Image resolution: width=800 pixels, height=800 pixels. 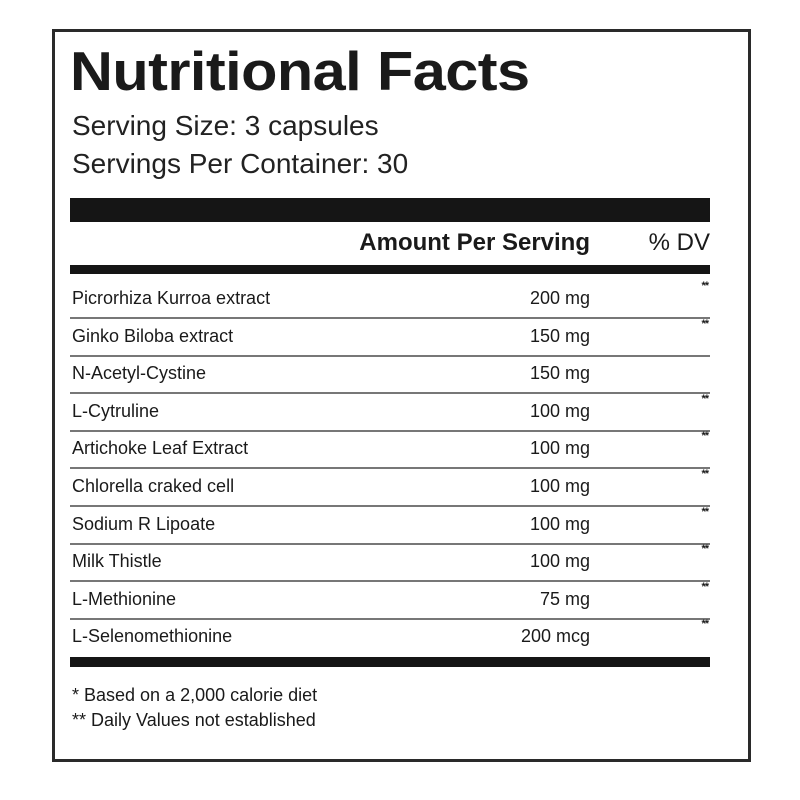 What do you see at coordinates (679, 242) in the screenshot?
I see `dv-header: % DV` at bounding box center [679, 242].